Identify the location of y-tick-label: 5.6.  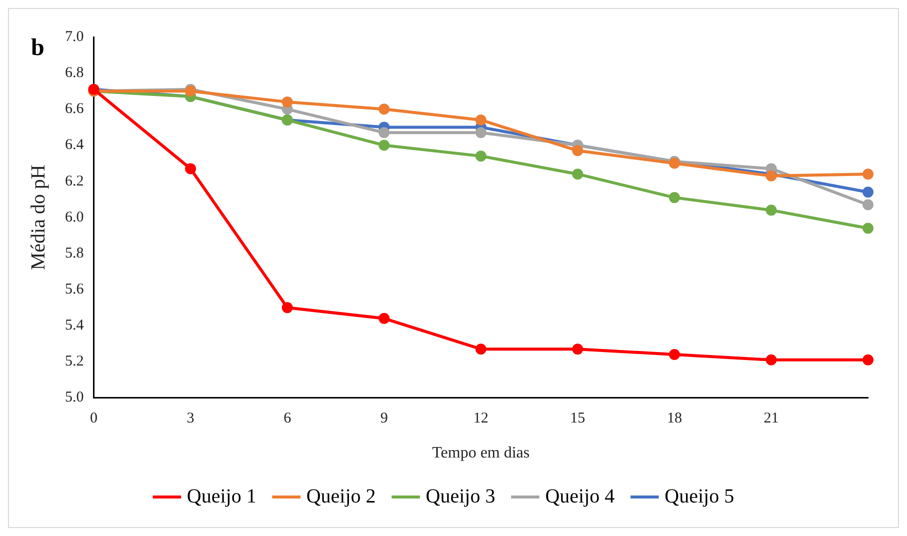
(74, 289).